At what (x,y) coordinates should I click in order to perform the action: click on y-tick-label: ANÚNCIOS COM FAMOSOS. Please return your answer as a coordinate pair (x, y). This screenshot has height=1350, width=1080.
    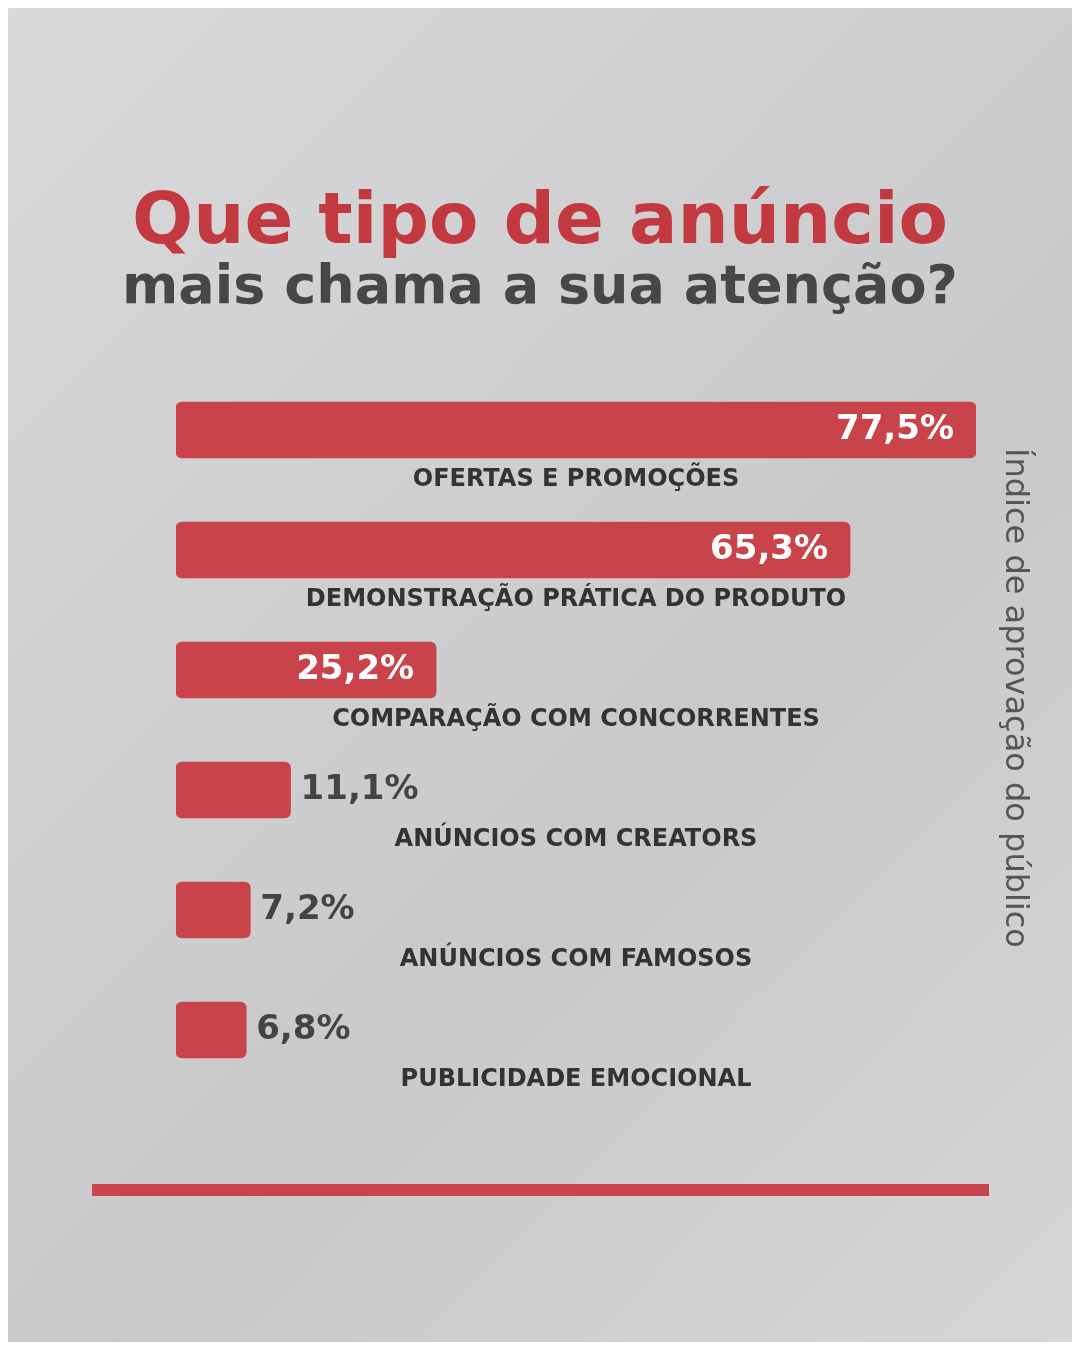
    Looking at the image, I should click on (576, 957).